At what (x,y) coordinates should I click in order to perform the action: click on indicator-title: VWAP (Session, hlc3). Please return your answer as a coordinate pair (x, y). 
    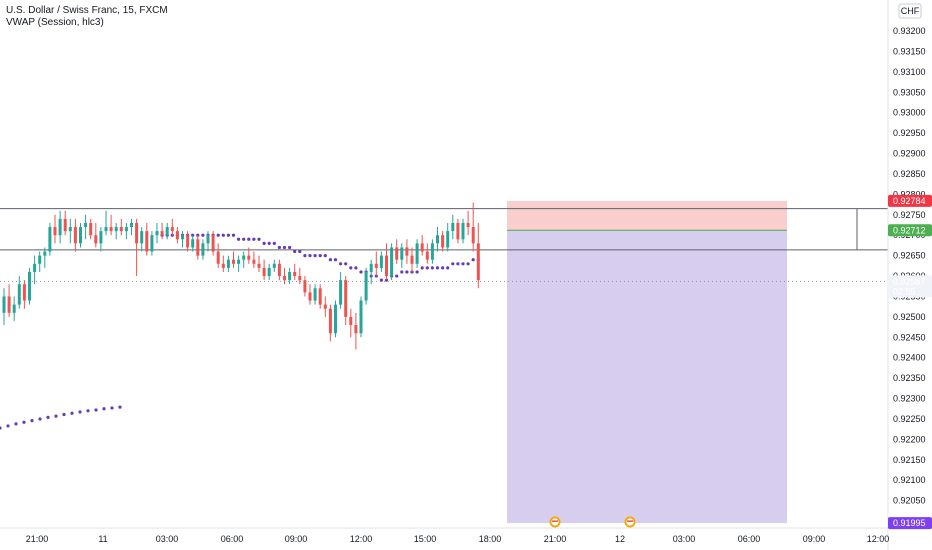
    Looking at the image, I should click on (55, 22).